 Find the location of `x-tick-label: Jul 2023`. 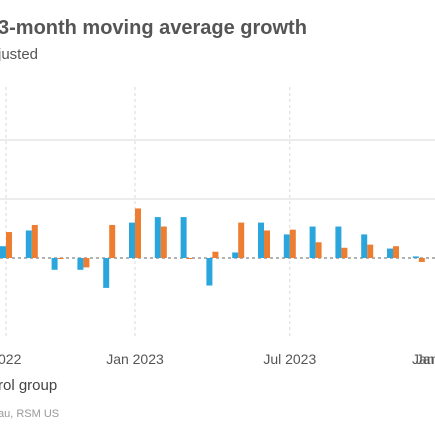

x-tick-label: Jul 2023 is located at coordinates (289, 359).